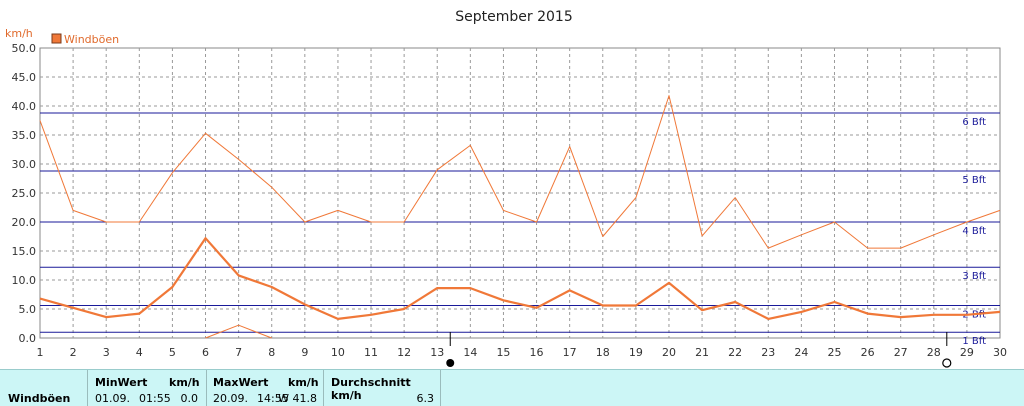  Describe the element at coordinates (974, 122) in the screenshot. I see `beaufort-label: 6 Bft` at that location.